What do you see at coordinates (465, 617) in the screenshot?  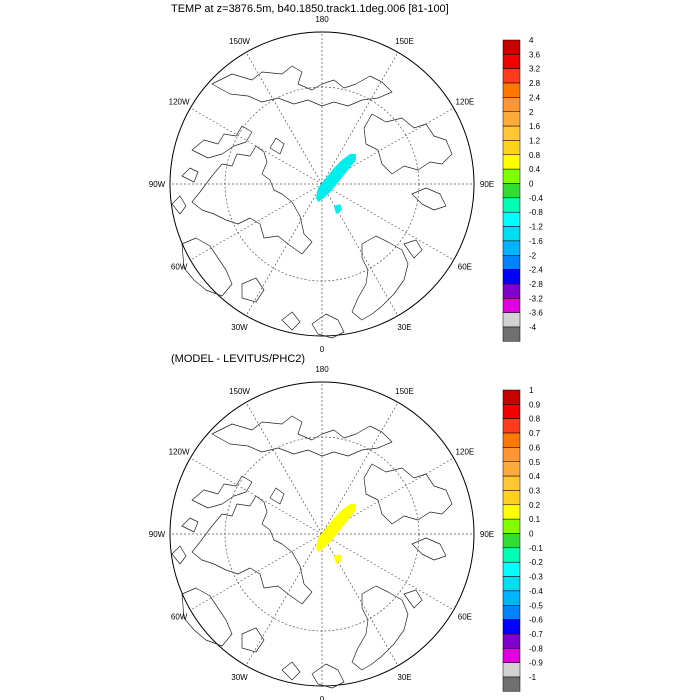 I see `longitude-label: 60E` at bounding box center [465, 617].